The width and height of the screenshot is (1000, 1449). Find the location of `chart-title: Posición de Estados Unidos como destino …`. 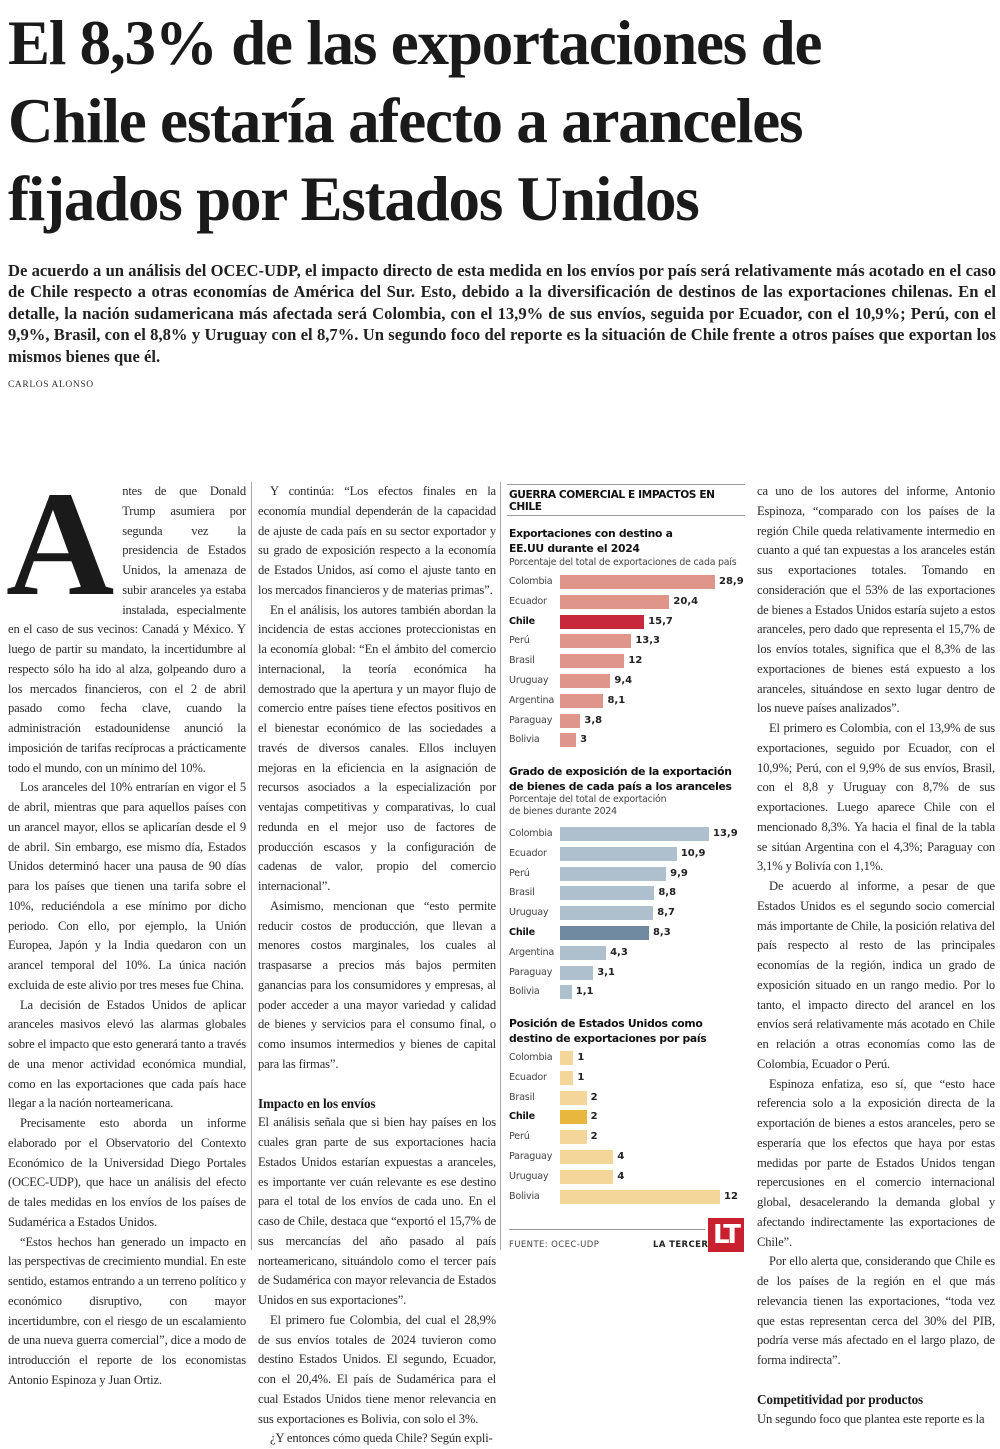

chart-title: Posición de Estados Unidos como destino … is located at coordinates (608, 1031).